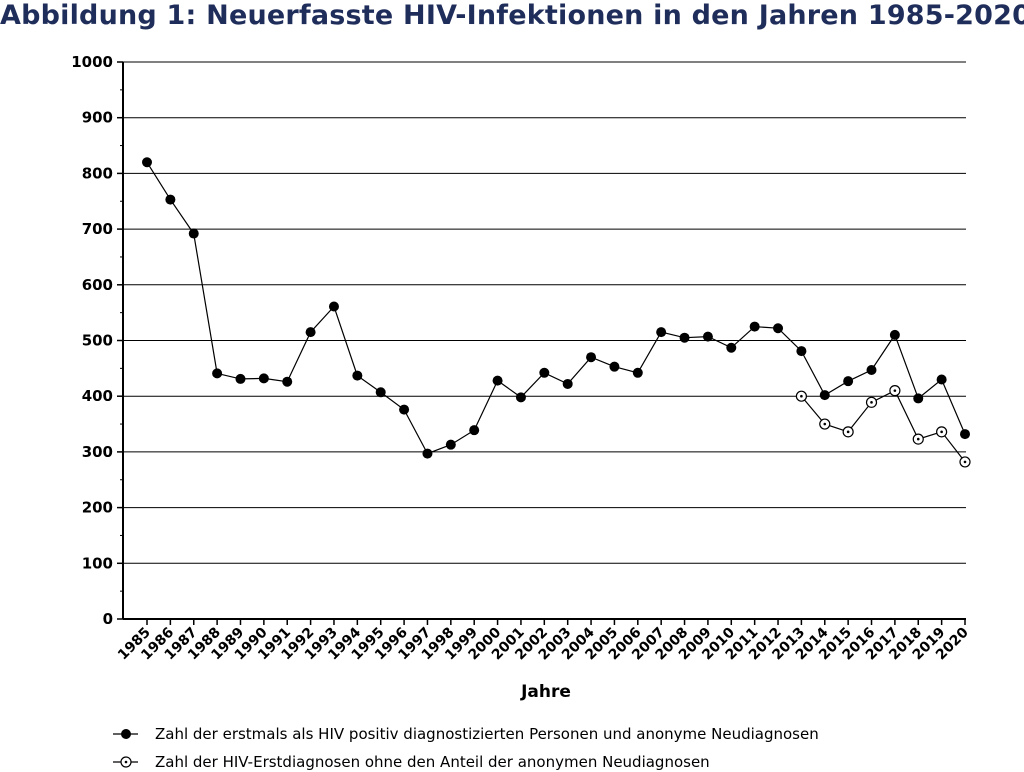 The width and height of the screenshot is (1024, 772). I want to click on legend-marker-open, so click(126, 762).